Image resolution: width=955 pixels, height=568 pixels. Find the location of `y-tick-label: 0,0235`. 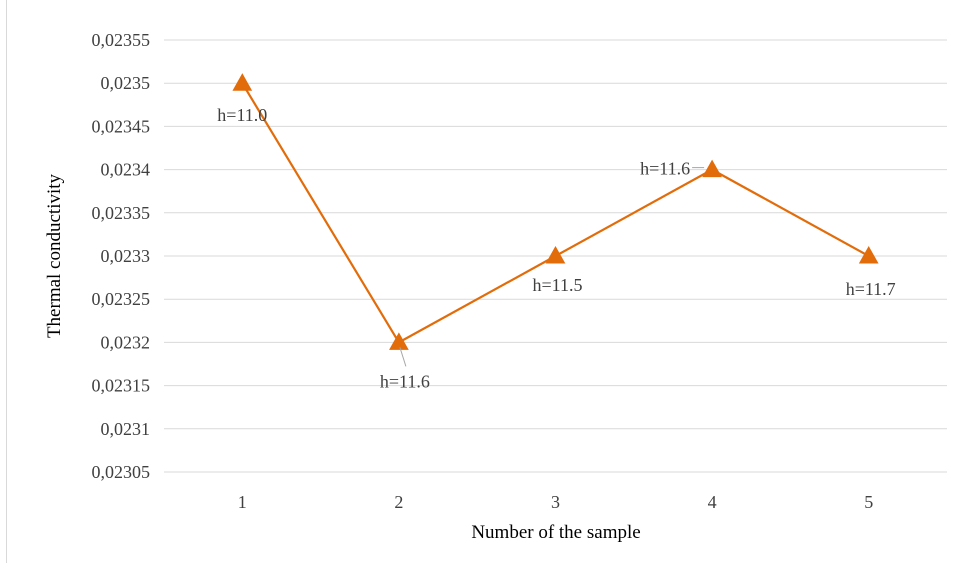

y-tick-label: 0,0235 is located at coordinates (126, 83).